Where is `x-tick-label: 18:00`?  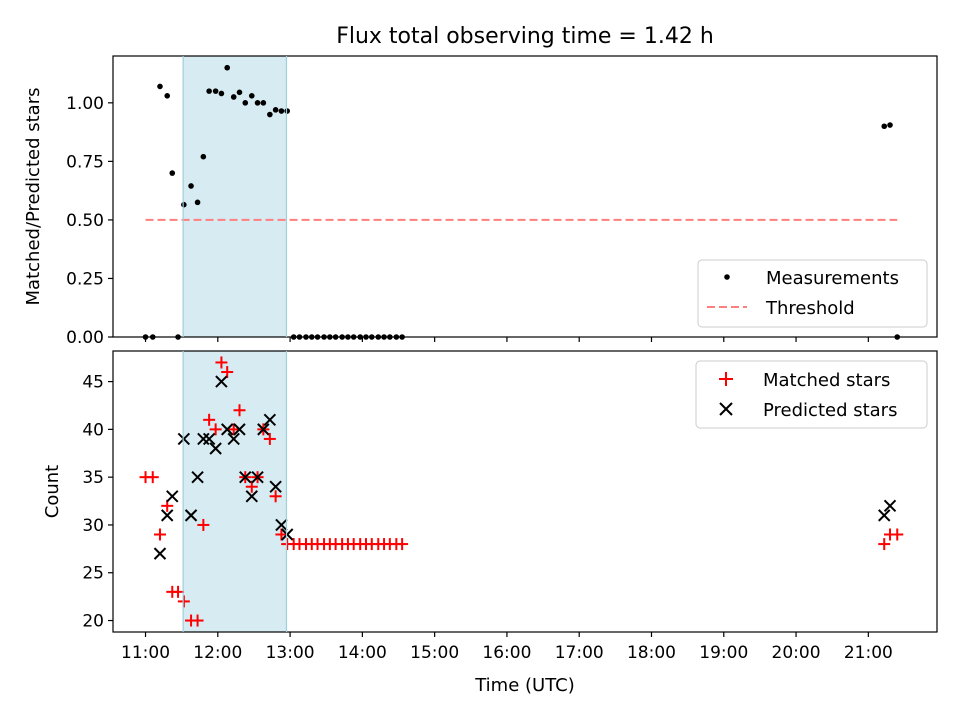
x-tick-label: 18:00 is located at coordinates (651, 653).